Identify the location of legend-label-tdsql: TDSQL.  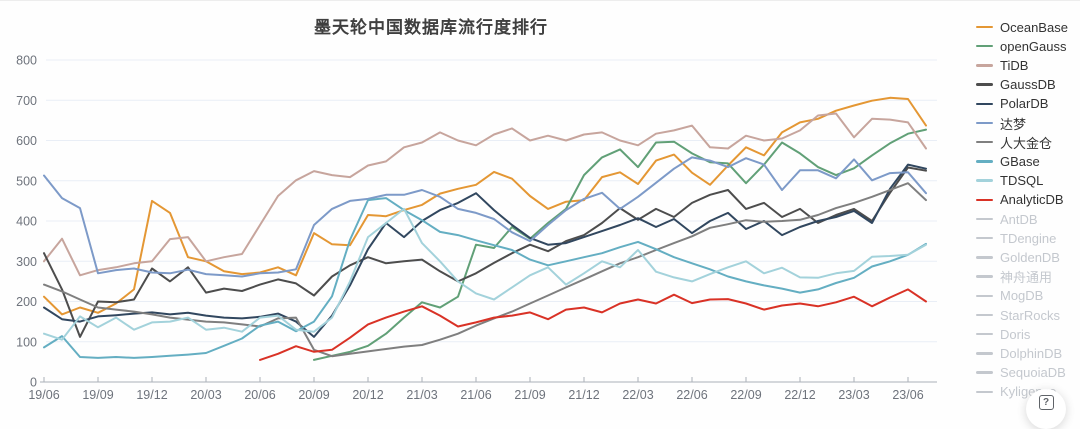
(1022, 181).